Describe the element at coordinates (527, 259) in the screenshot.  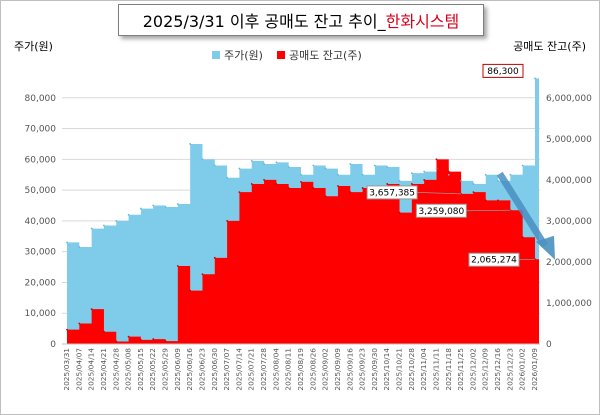
I see `annotation-leader` at that location.